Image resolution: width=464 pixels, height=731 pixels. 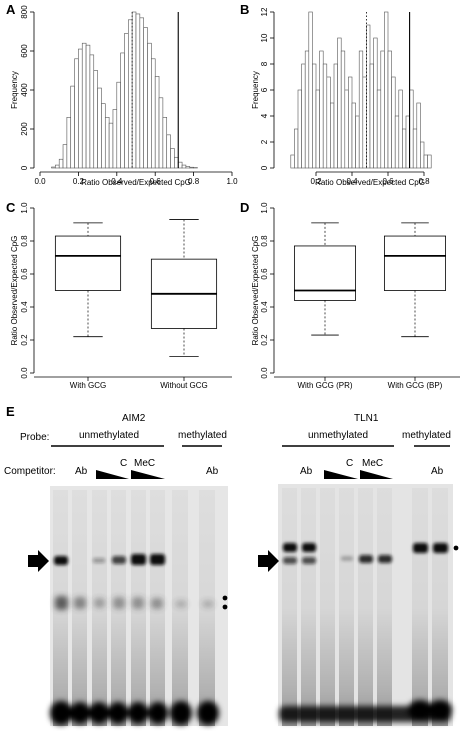 What do you see at coordinates (415, 385) in the screenshot?
I see `x-category-label: With GCG (BP)` at bounding box center [415, 385].